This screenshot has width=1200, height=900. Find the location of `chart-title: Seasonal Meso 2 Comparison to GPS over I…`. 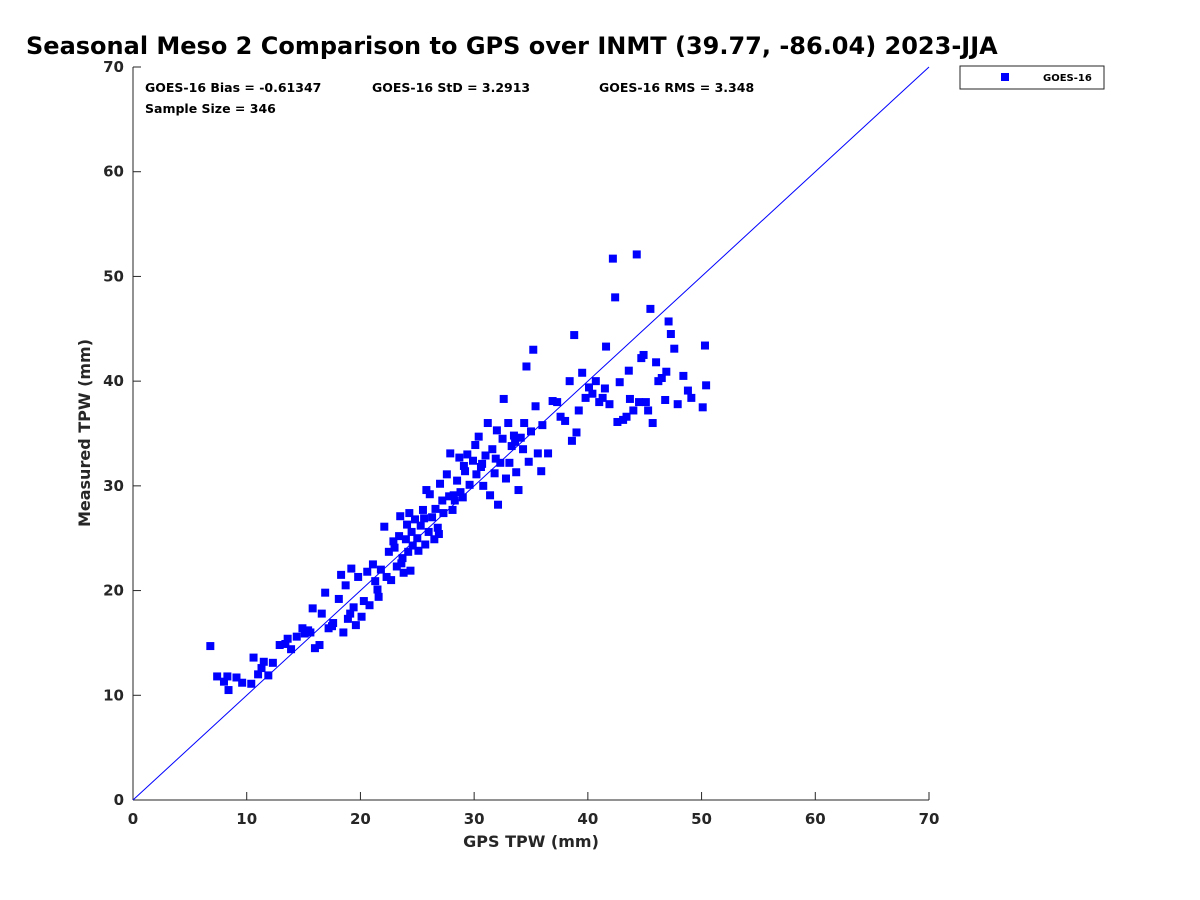

chart-title: Seasonal Meso 2 Comparison to GPS over I… is located at coordinates (512, 46).